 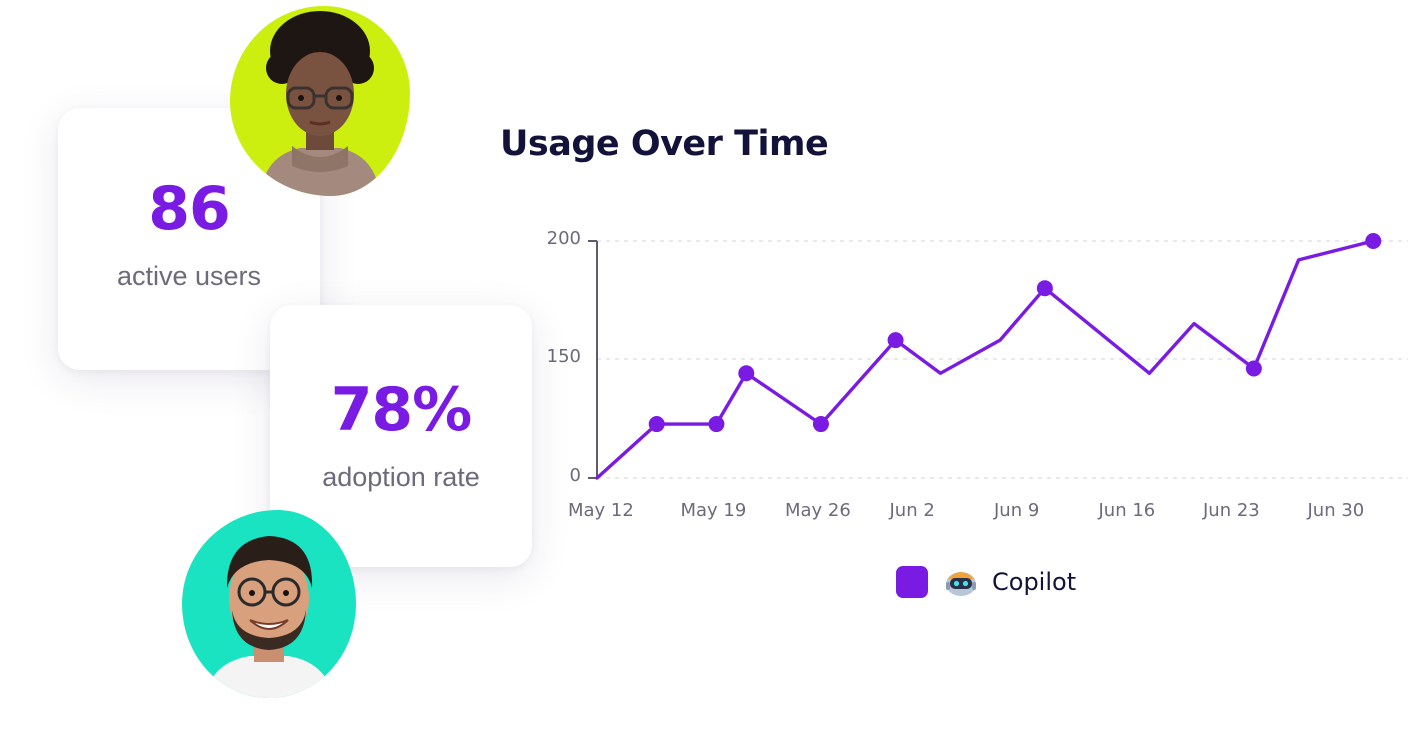 What do you see at coordinates (401, 476) in the screenshot?
I see `adoption-rate-label: adoption rate` at bounding box center [401, 476].